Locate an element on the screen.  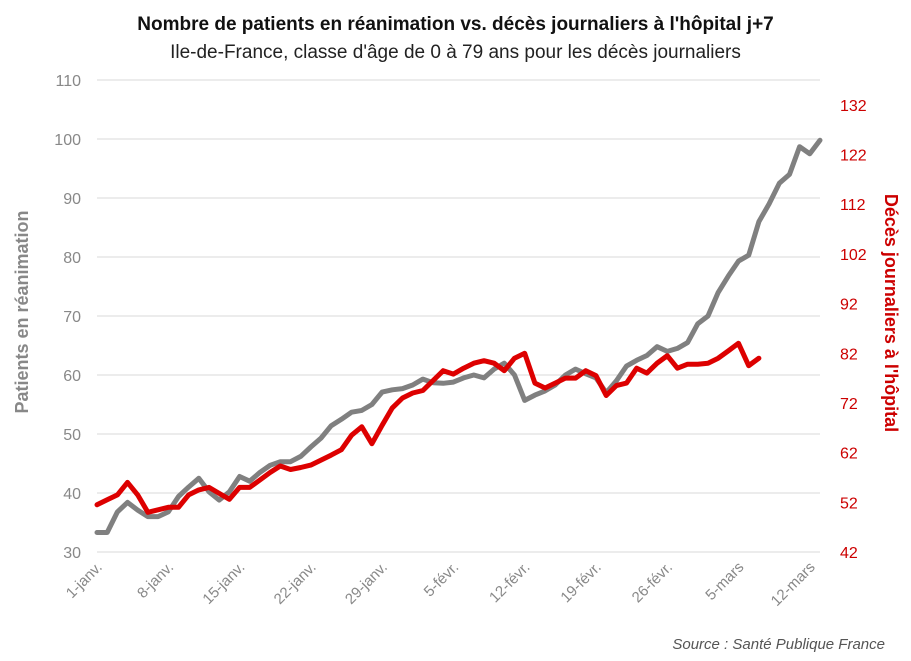
x-tick-label: 15-janv. is located at coordinates (223, 583).